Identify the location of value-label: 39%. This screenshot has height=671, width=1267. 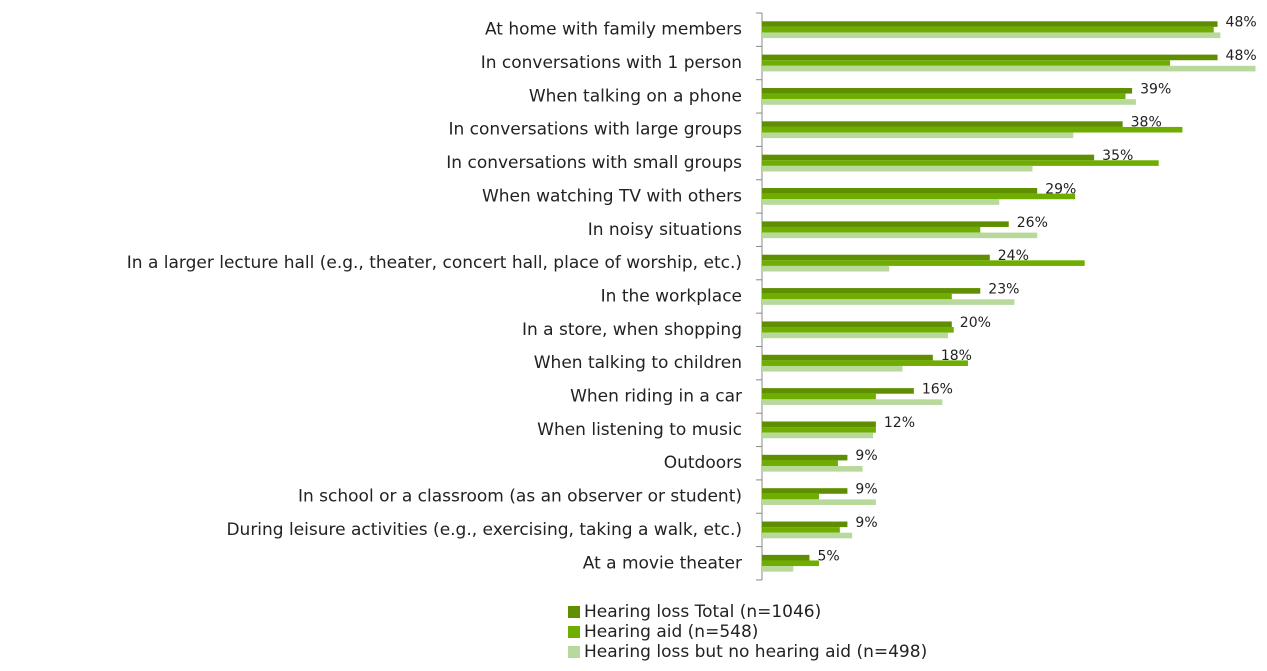
(1155, 89).